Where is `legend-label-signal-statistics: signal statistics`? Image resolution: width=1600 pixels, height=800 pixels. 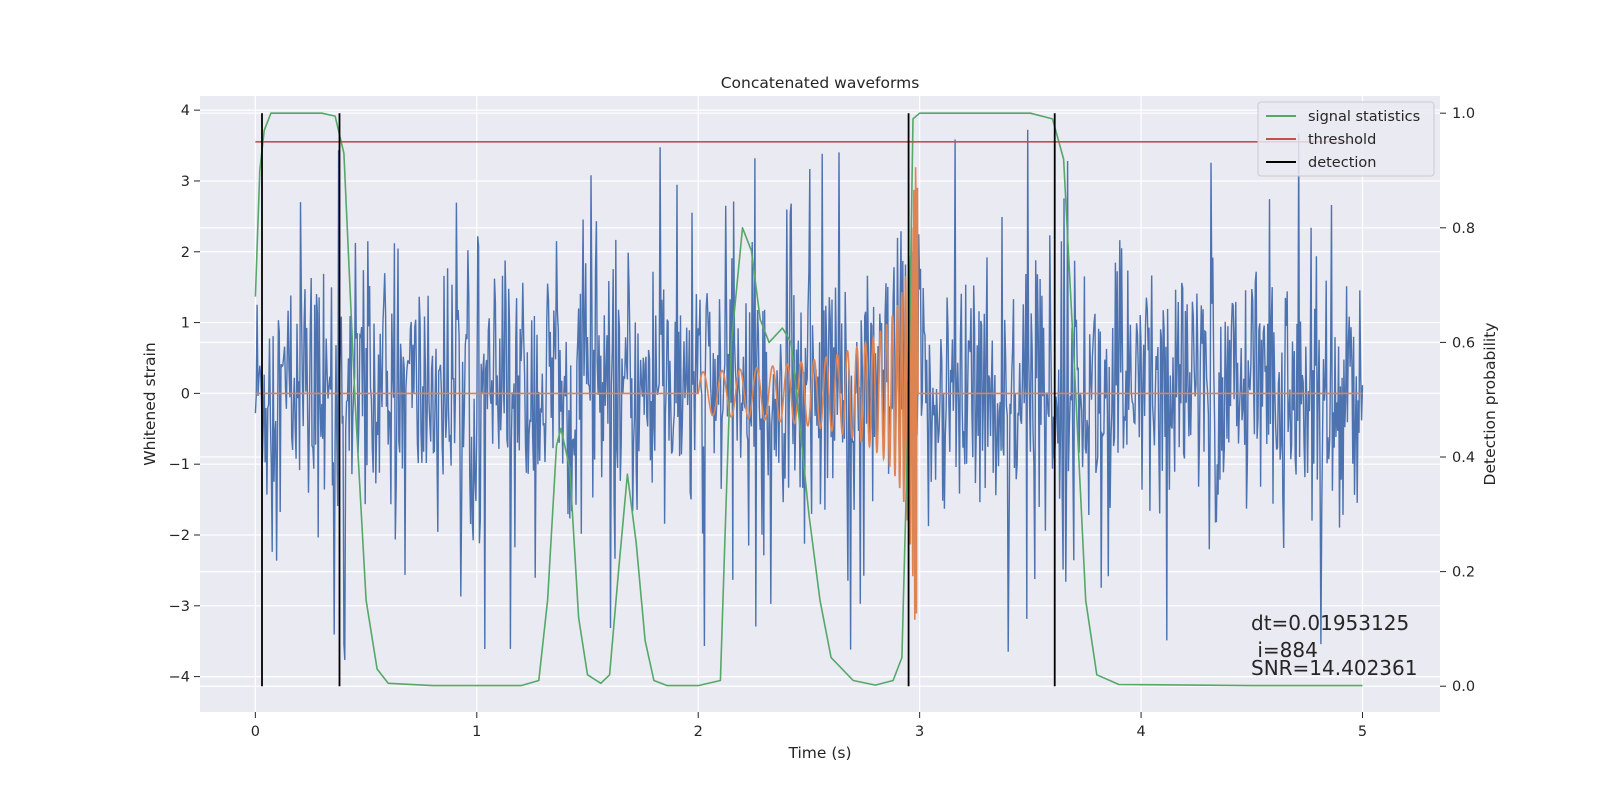
legend-label-signal-statistics: signal statistics is located at coordinates (1364, 117).